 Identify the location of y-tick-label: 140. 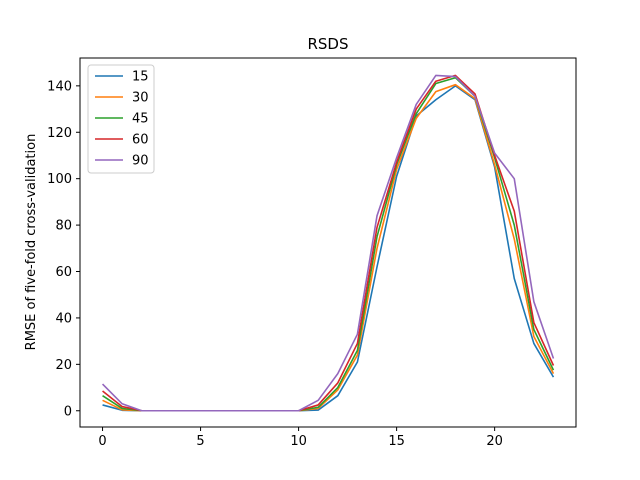
(59, 86).